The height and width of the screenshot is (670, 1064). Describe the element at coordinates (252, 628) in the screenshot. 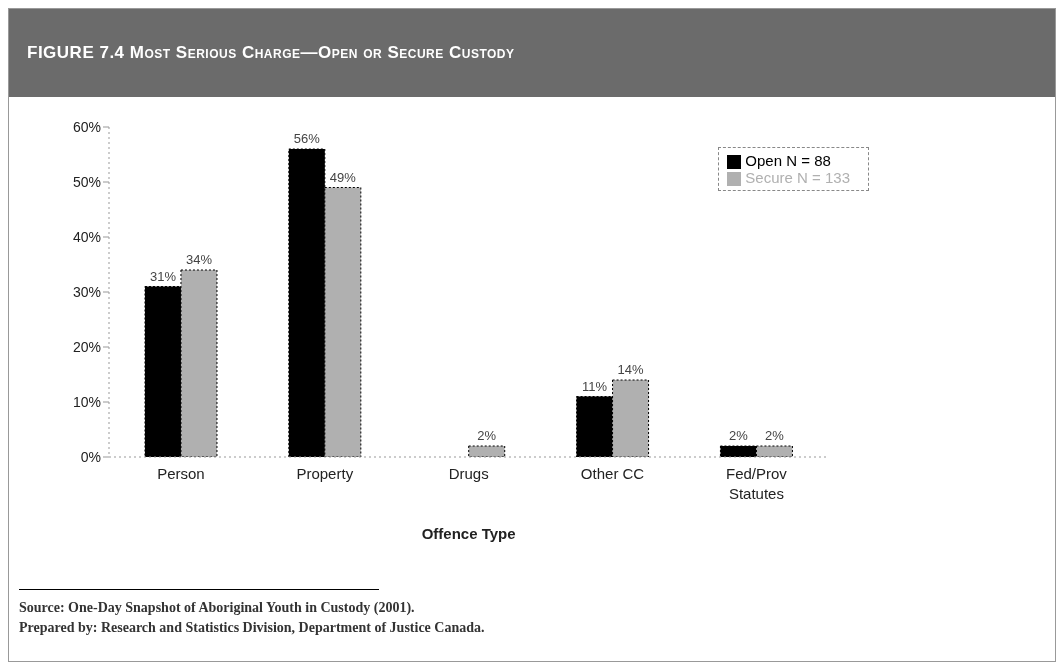

I see `text: Prepared by: Research and Statistics Division, Department of Justice Canada.` at that location.